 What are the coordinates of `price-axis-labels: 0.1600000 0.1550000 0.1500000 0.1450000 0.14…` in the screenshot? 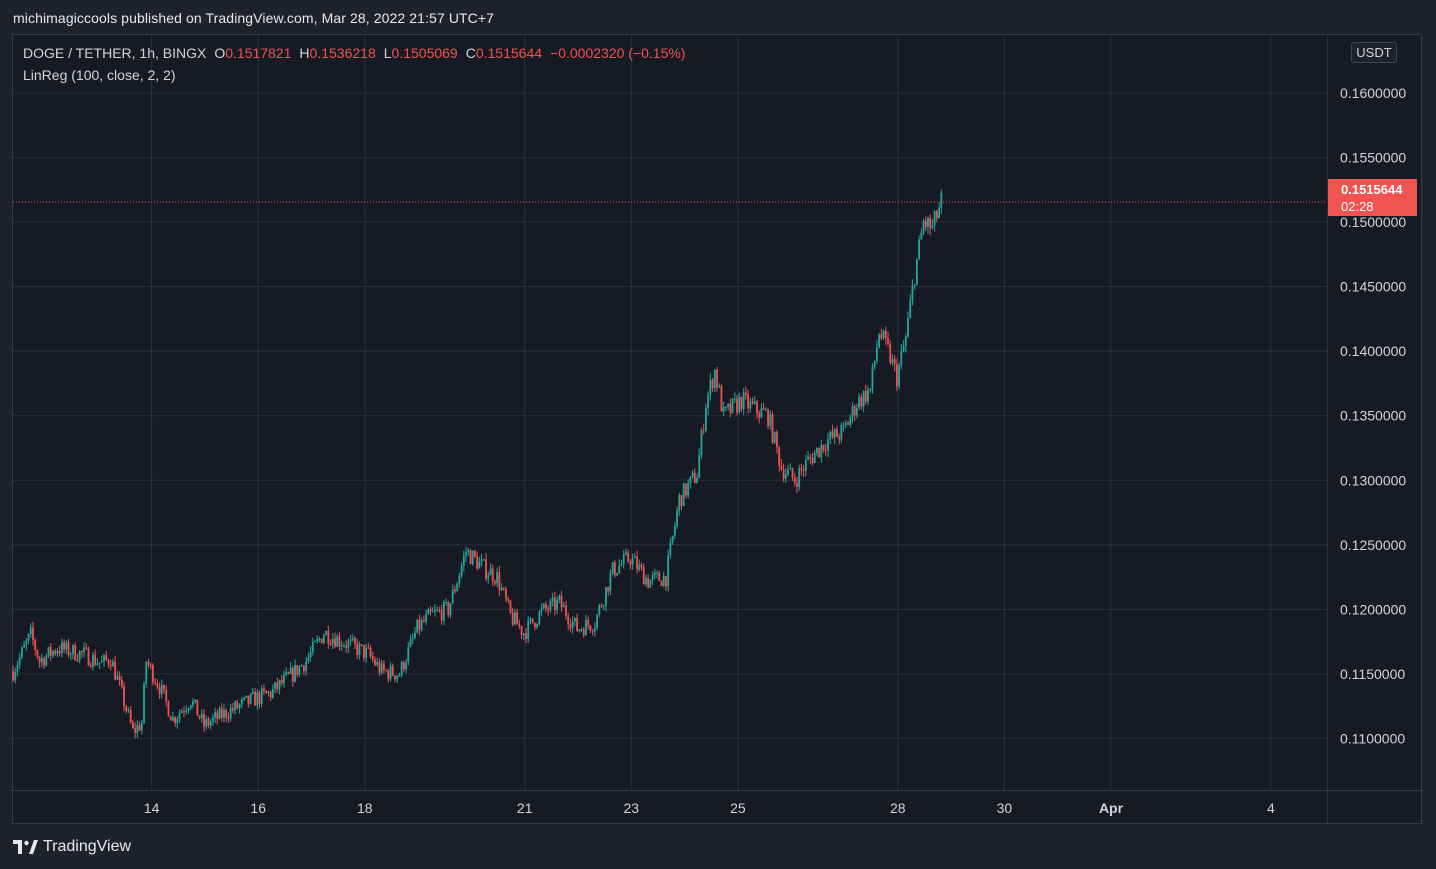 It's located at (1373, 415).